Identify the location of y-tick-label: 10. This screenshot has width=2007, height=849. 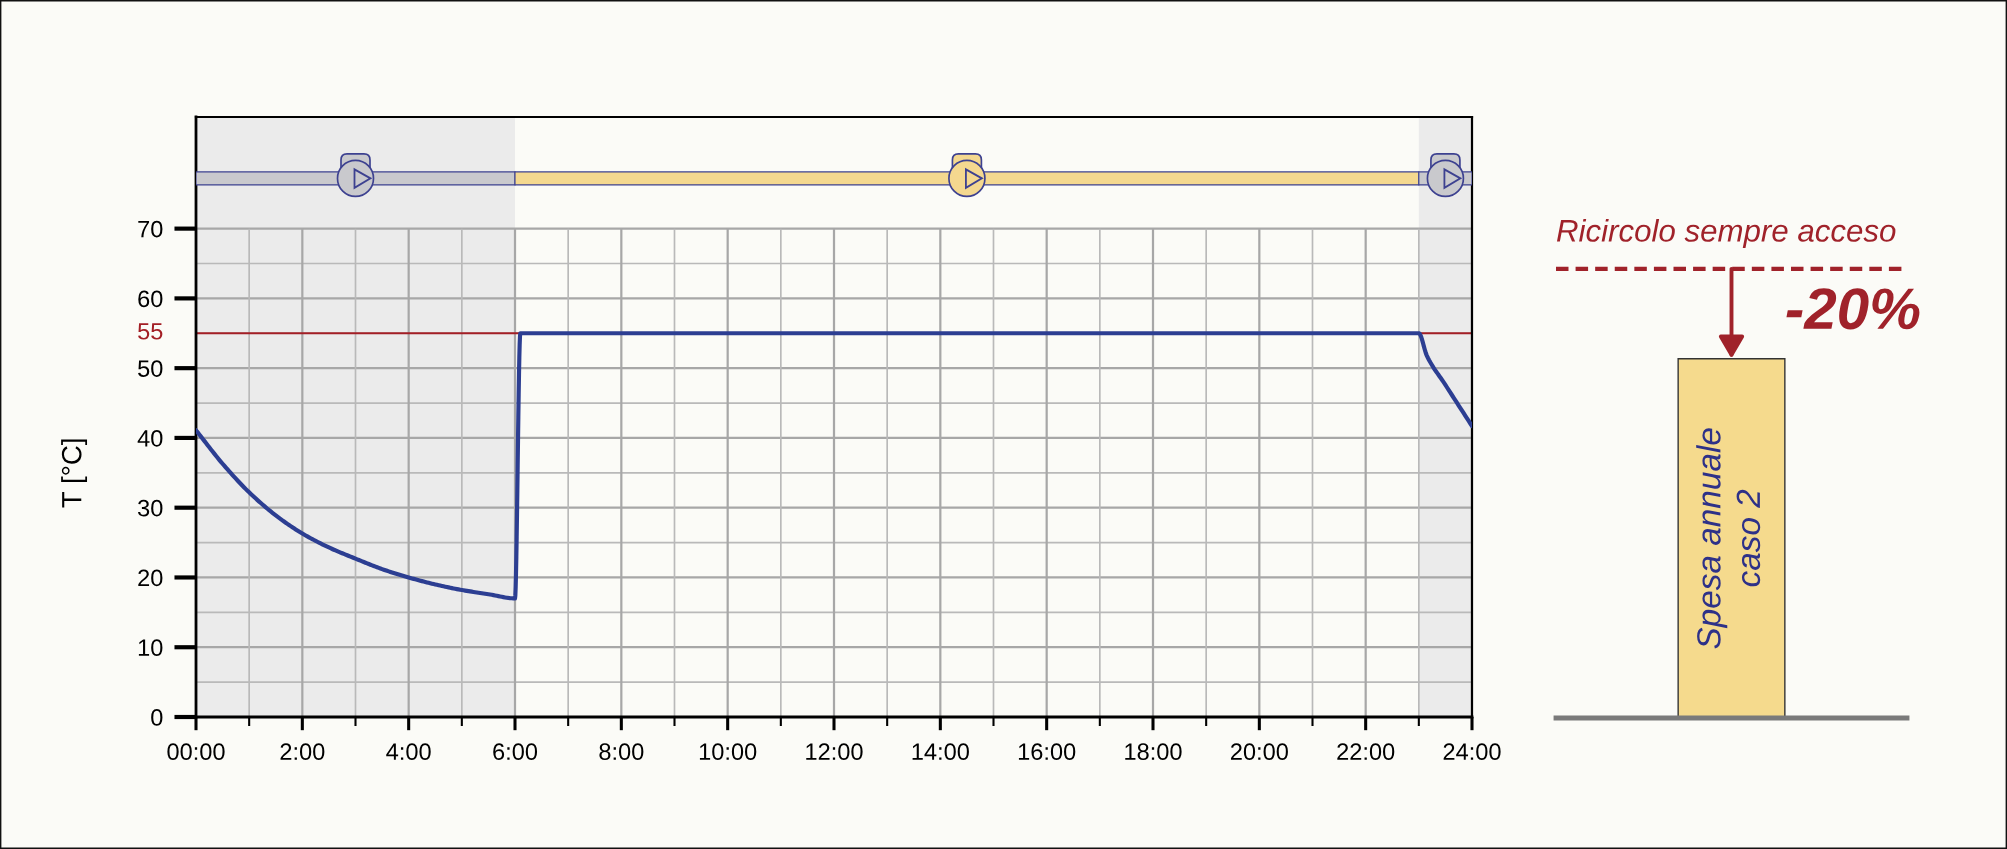
(150, 648).